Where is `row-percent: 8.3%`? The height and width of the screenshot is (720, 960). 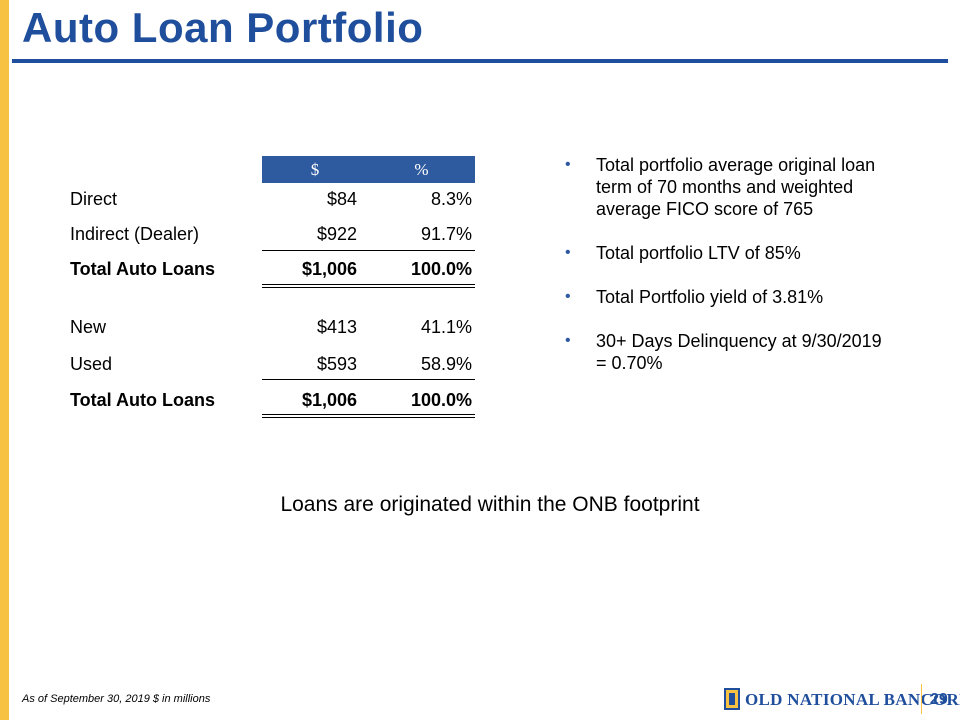 row-percent: 8.3% is located at coordinates (451, 199).